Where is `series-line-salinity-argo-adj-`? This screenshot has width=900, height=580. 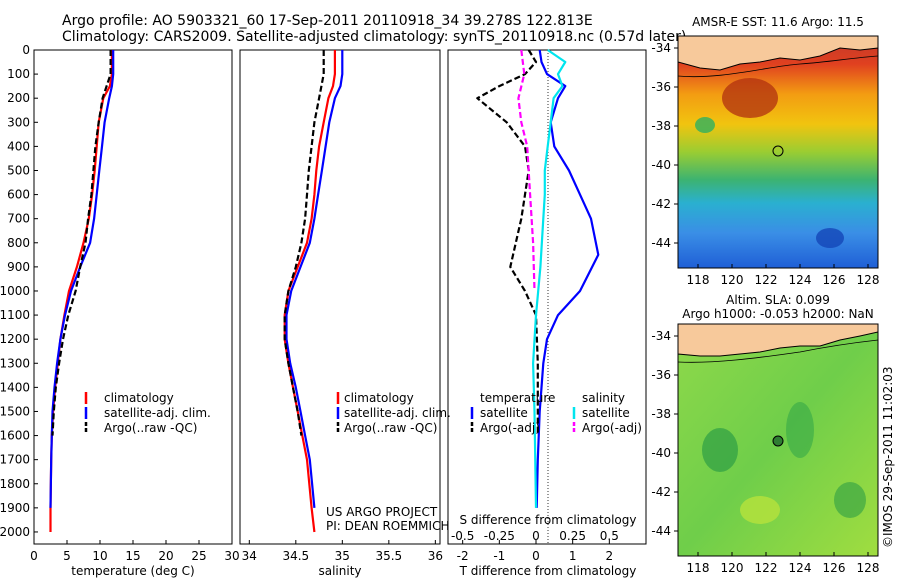 series-line-salinity-argo-adj- is located at coordinates (526, 170).